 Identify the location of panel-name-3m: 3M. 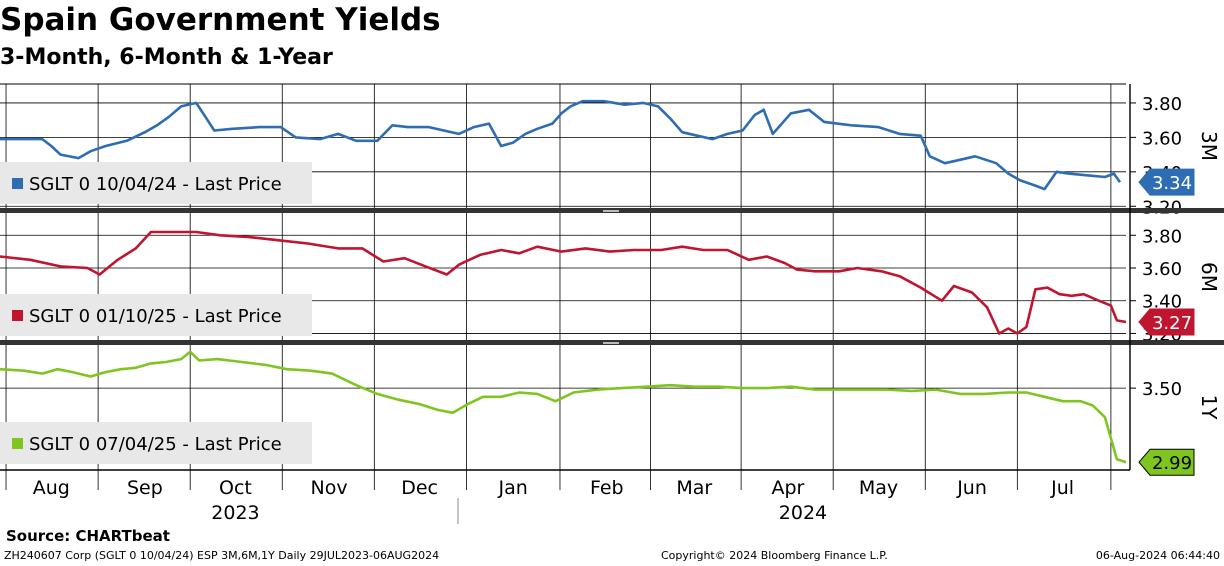
(1209, 146).